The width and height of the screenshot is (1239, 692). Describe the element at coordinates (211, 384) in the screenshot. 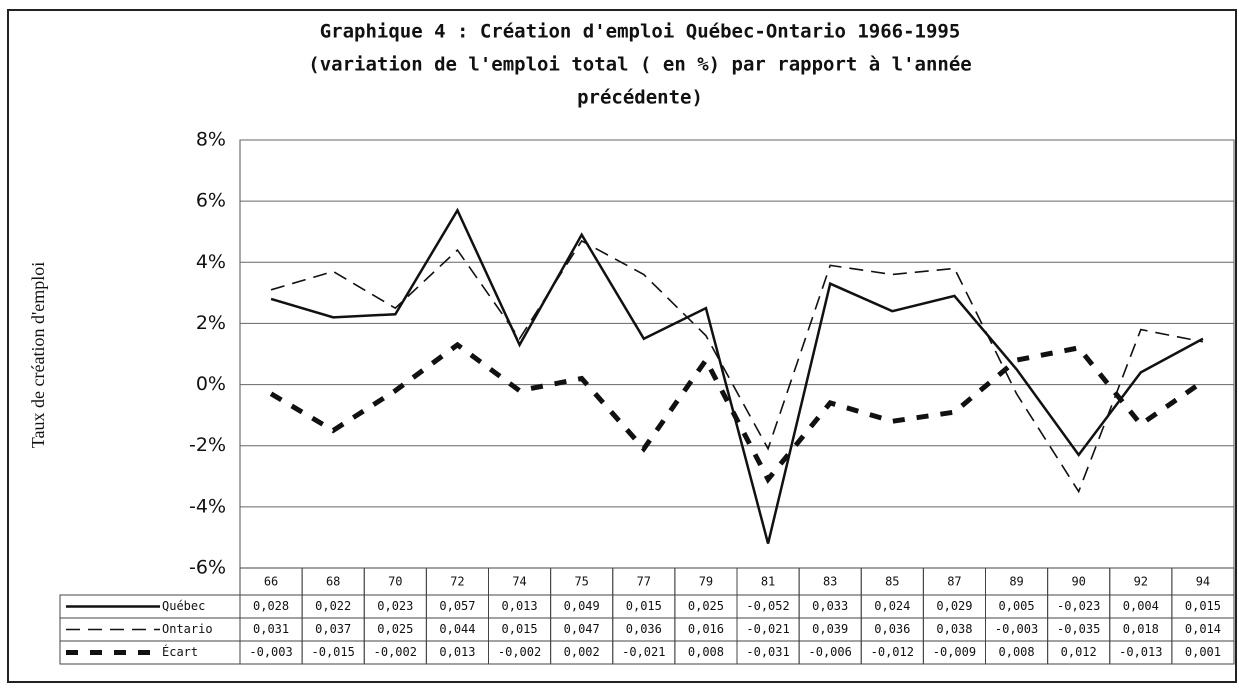

I see `y-tick-label: 0%` at that location.